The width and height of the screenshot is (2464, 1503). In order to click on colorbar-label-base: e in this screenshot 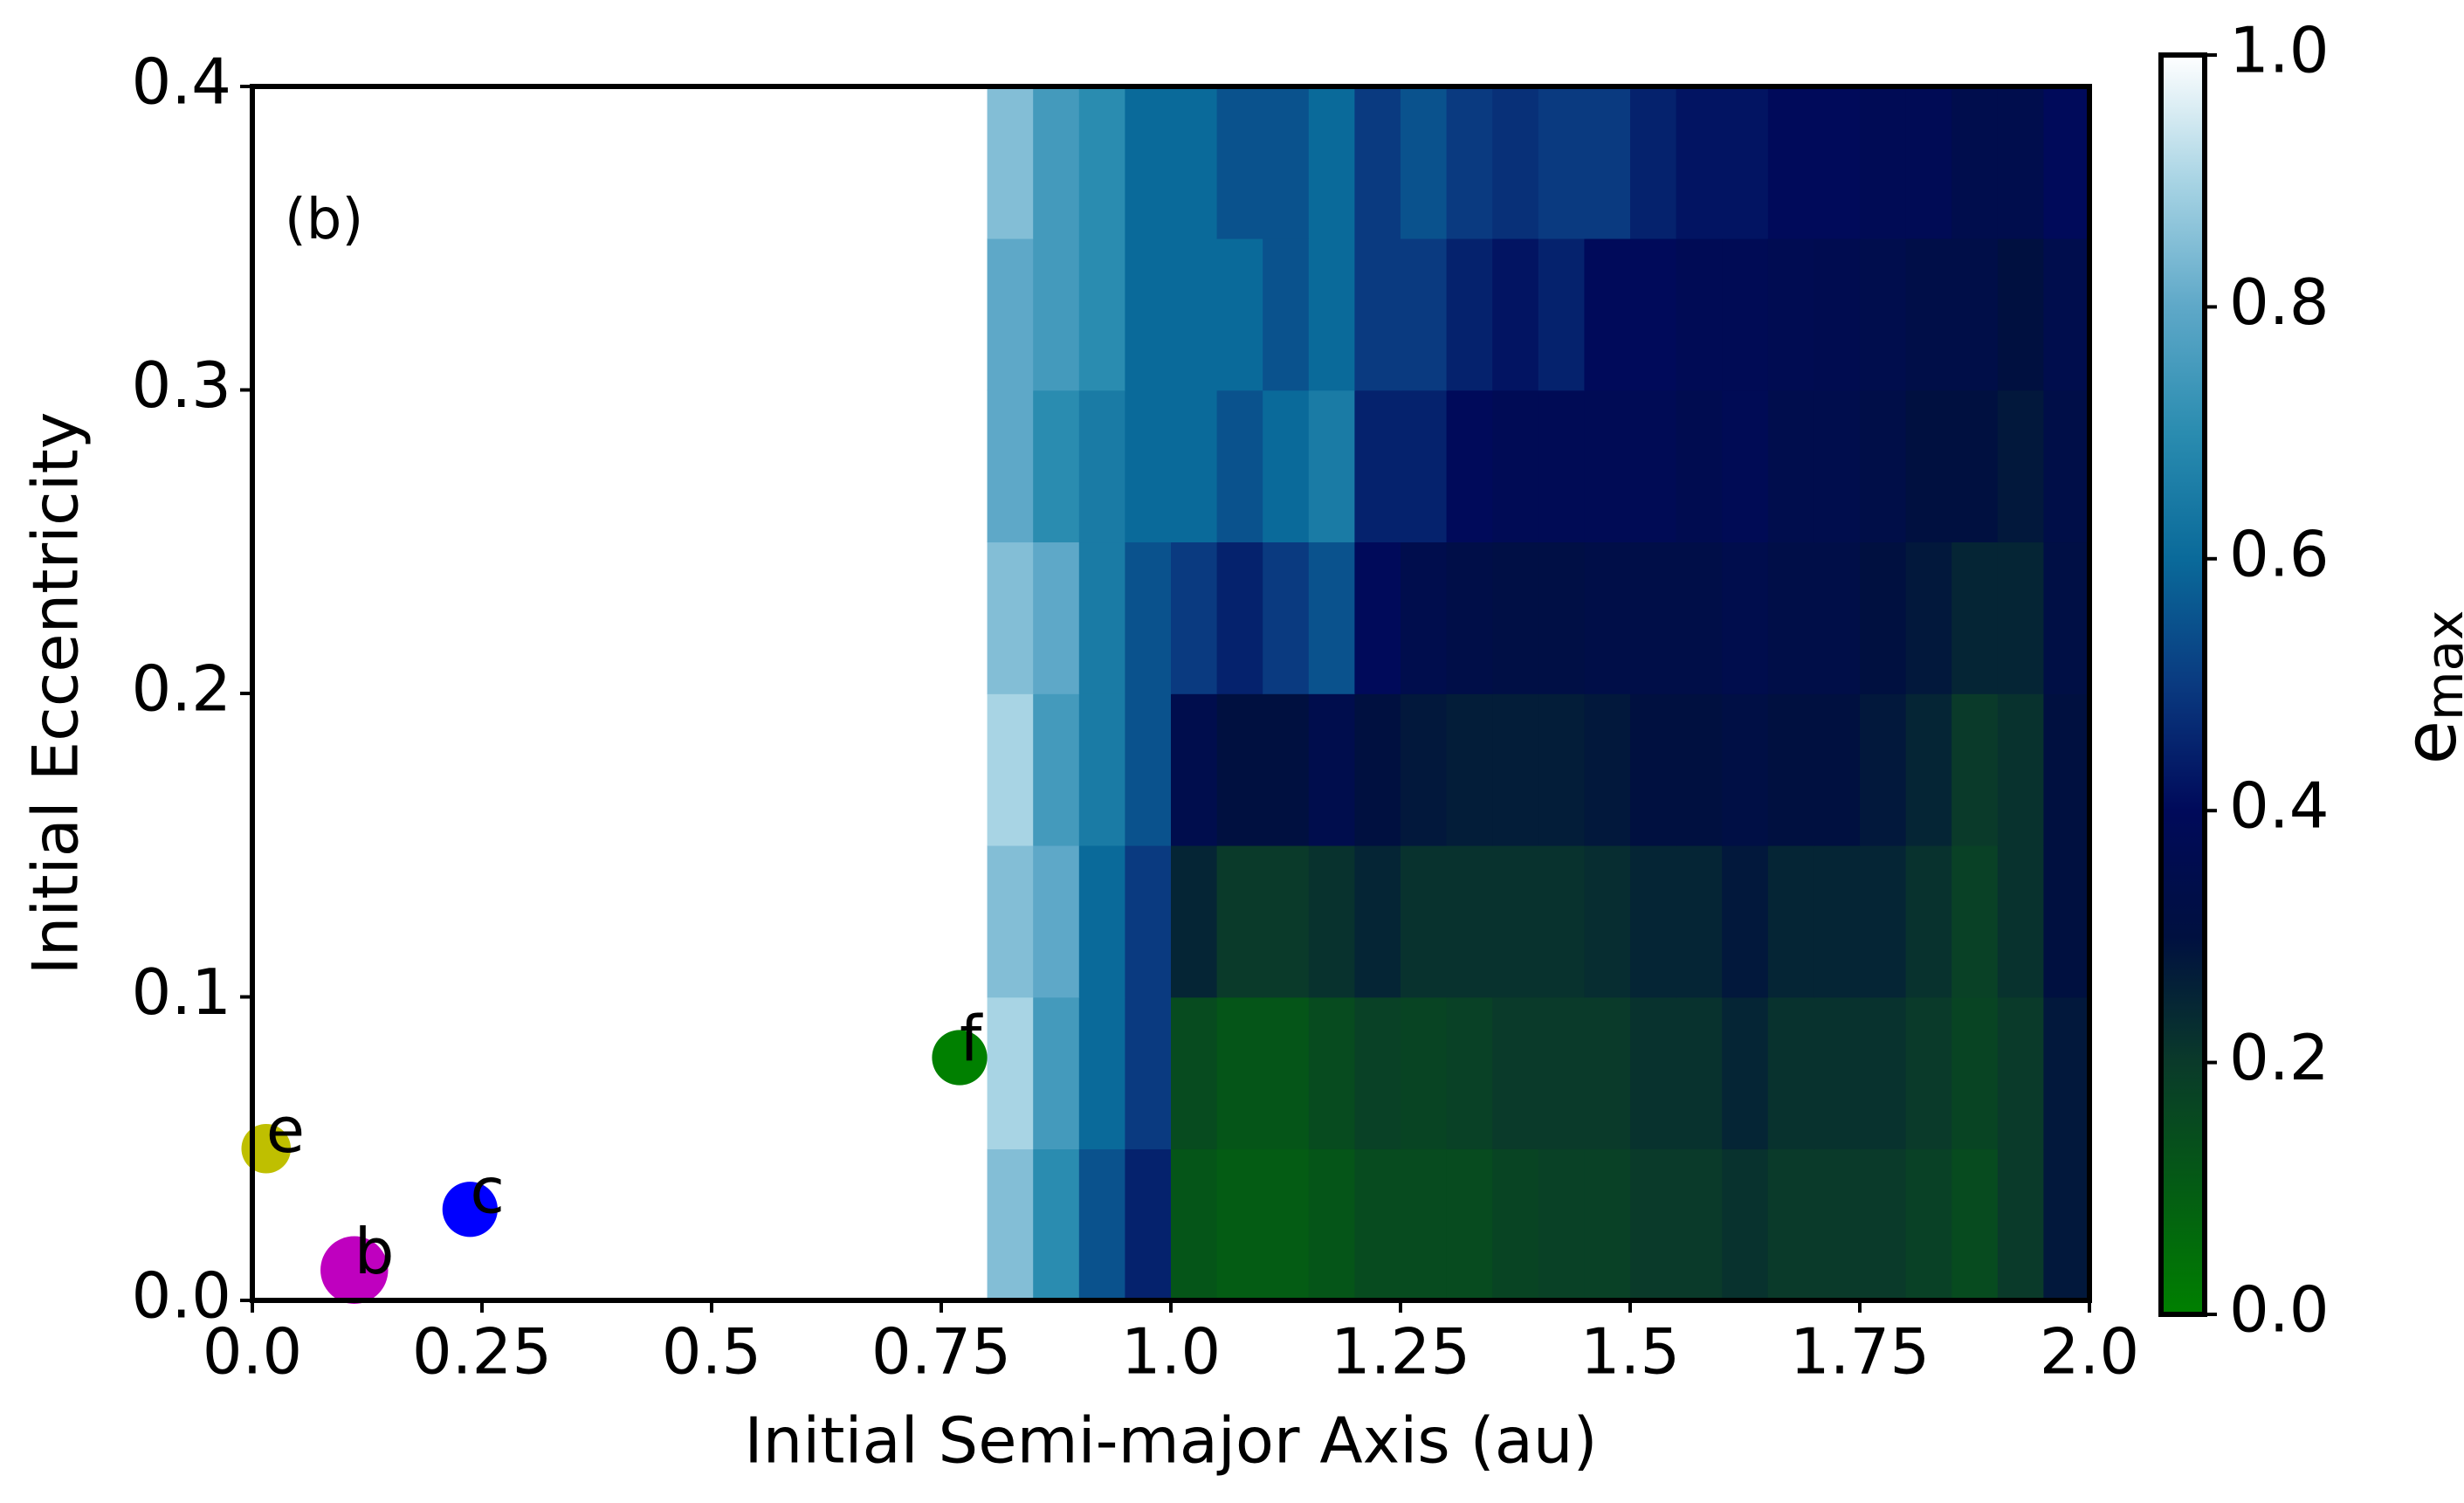, I will do `click(2427, 742)`.